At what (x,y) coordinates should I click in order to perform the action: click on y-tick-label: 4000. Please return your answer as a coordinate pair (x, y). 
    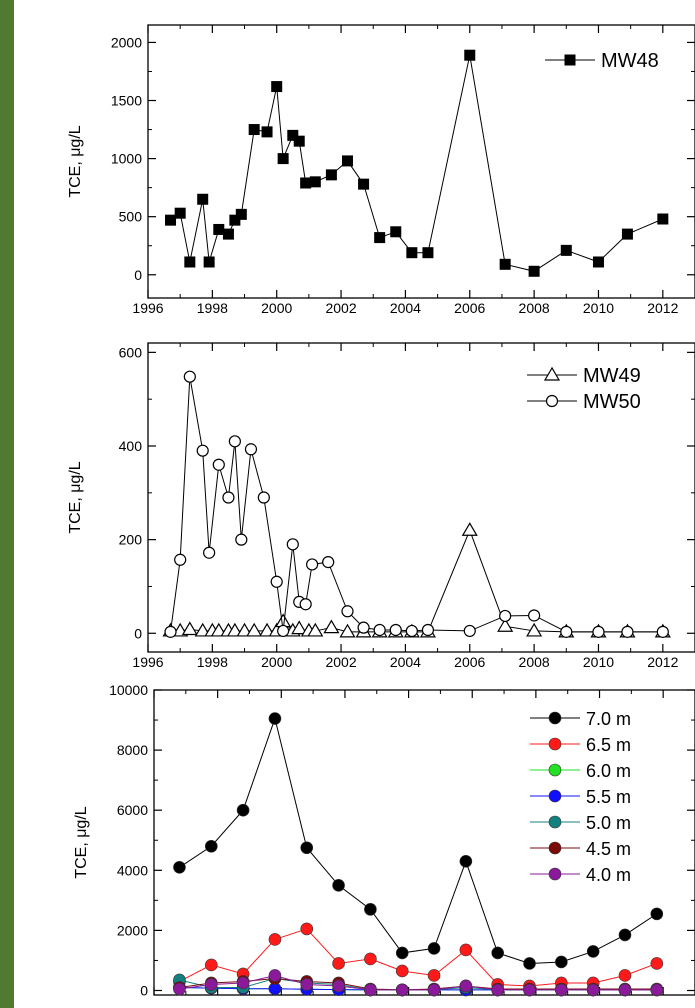
    Looking at the image, I should click on (132, 870).